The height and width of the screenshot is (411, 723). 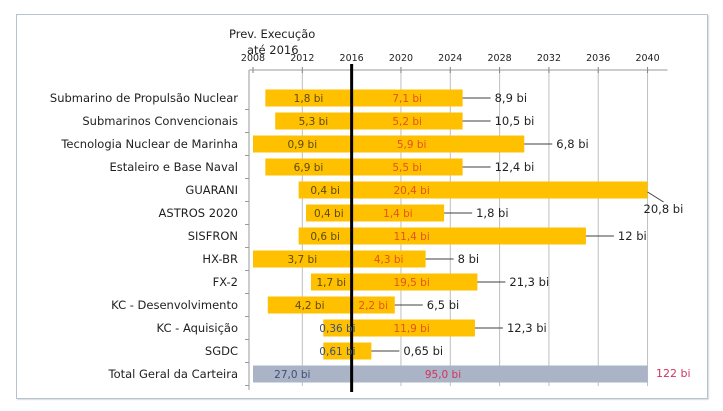 What do you see at coordinates (411, 283) in the screenshot?
I see `post-2016-label: 19,5 bi` at bounding box center [411, 283].